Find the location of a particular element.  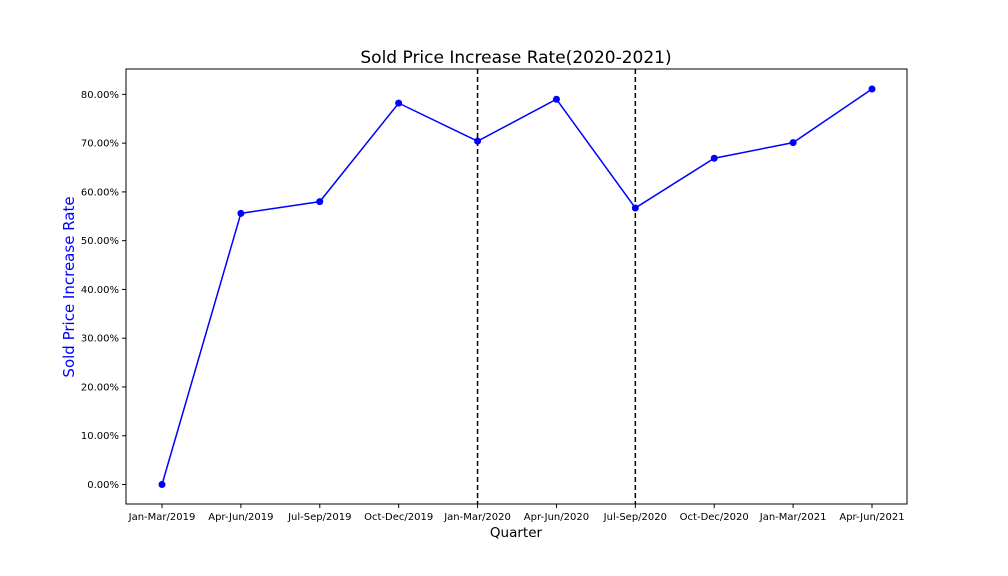

y-axis-label: Sold Price Increase Rate is located at coordinates (69, 286).